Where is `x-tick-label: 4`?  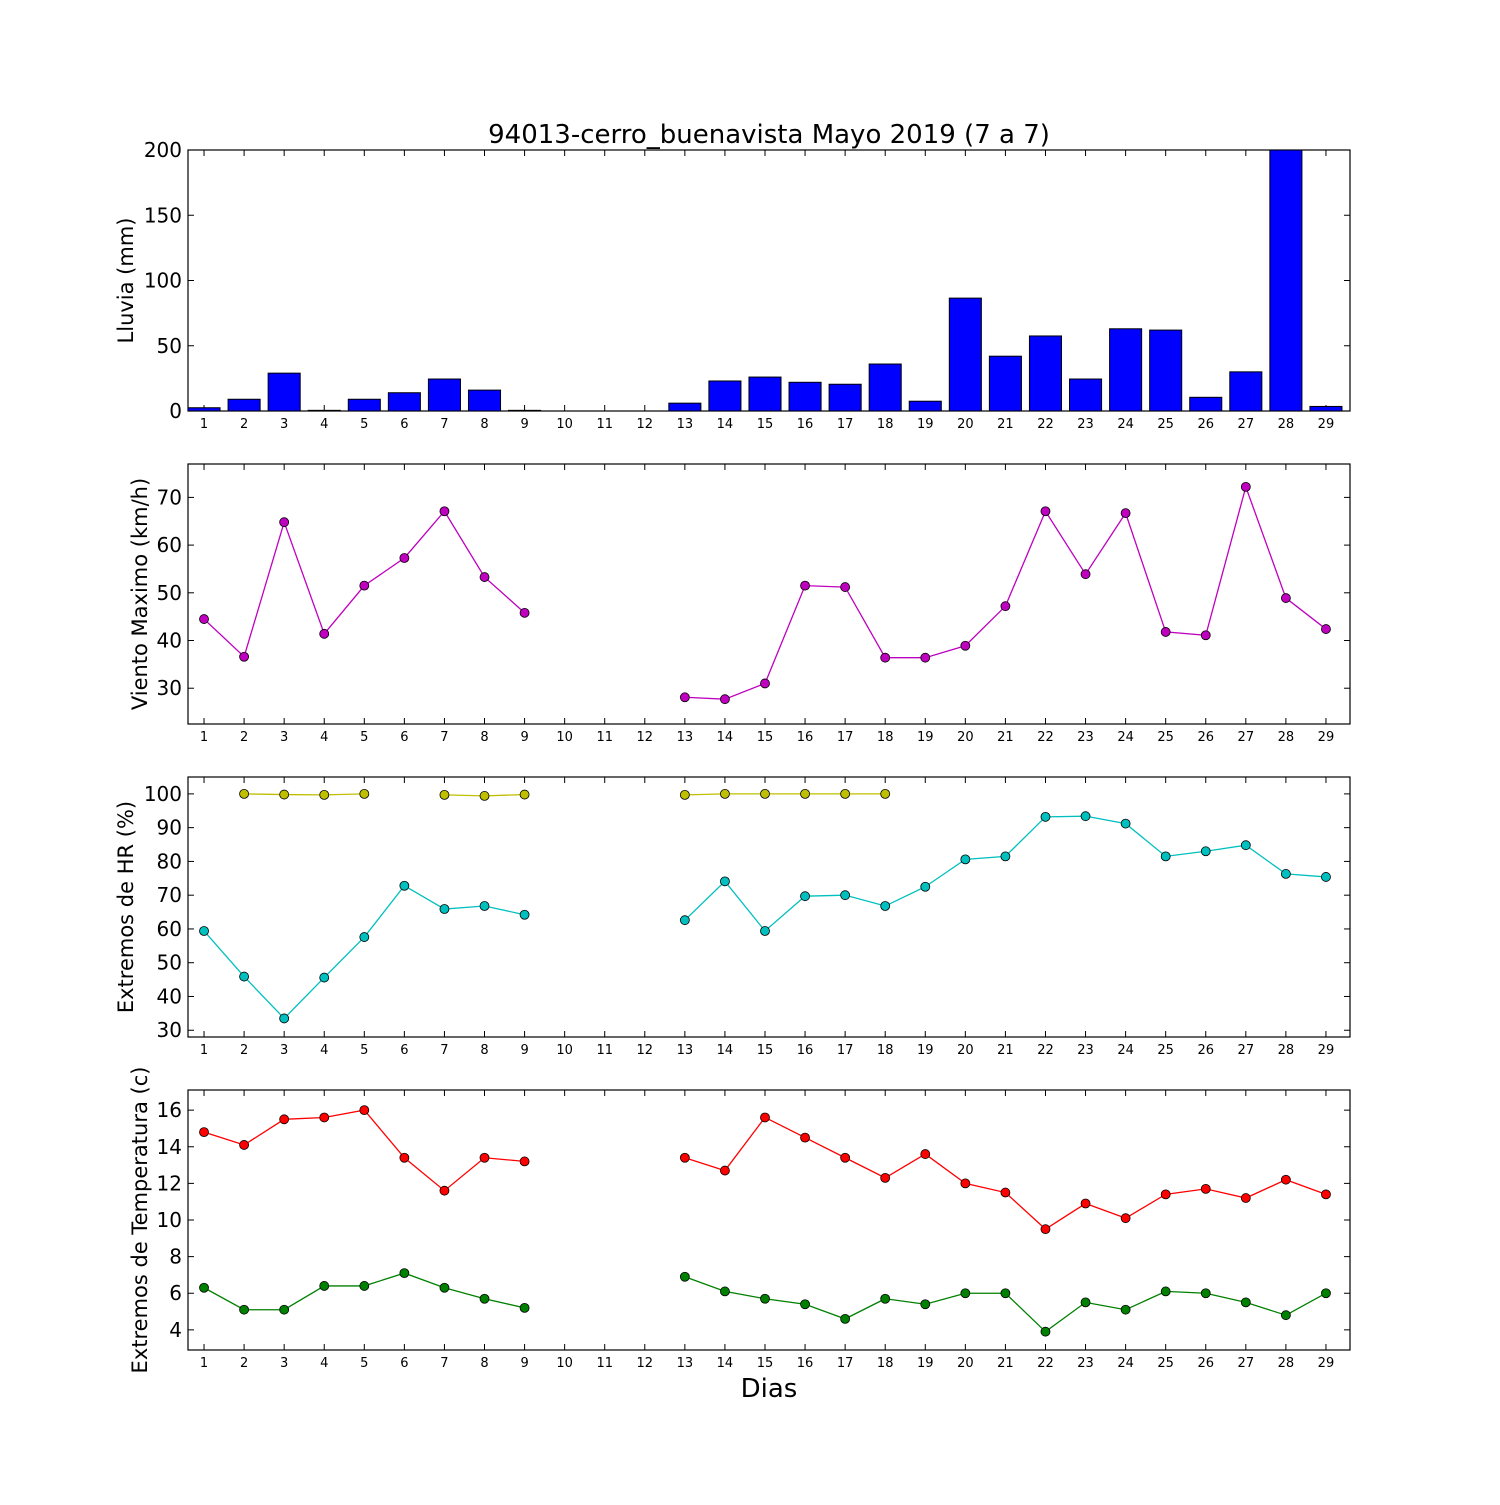
x-tick-label: 4 is located at coordinates (324, 1050).